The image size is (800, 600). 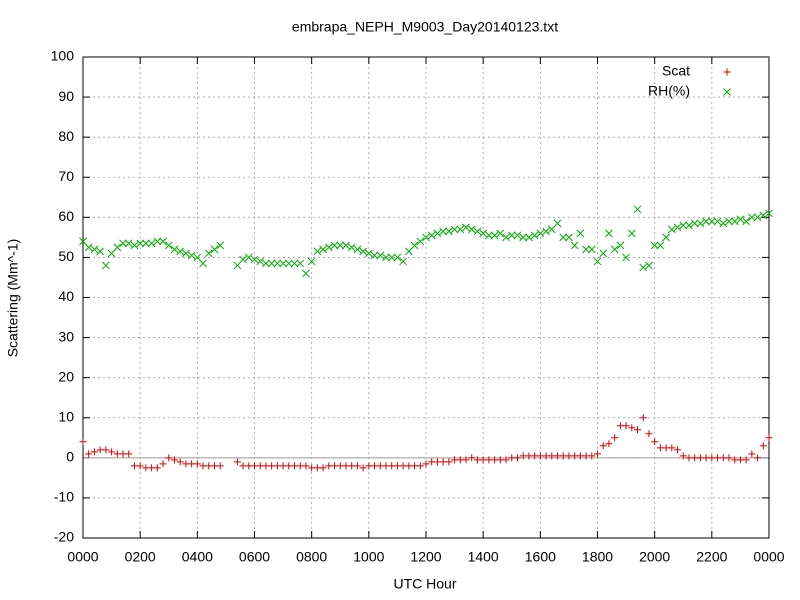 What do you see at coordinates (197, 557) in the screenshot?
I see `x-tick-label: 0400` at bounding box center [197, 557].